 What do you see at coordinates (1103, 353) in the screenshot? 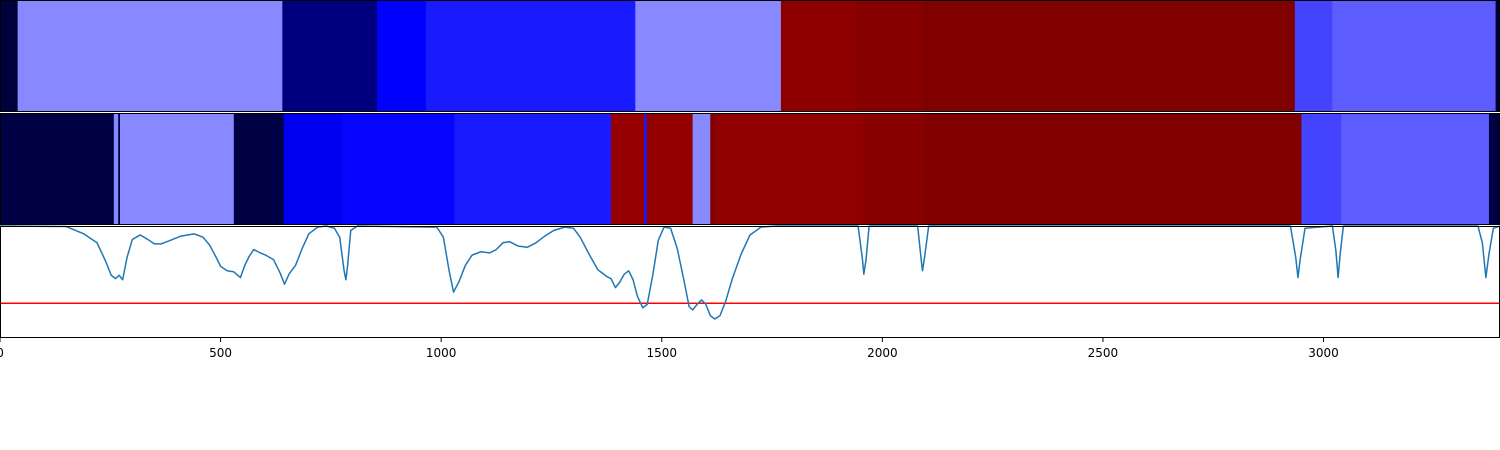
I see `x-tick-label: 2500` at bounding box center [1103, 353].